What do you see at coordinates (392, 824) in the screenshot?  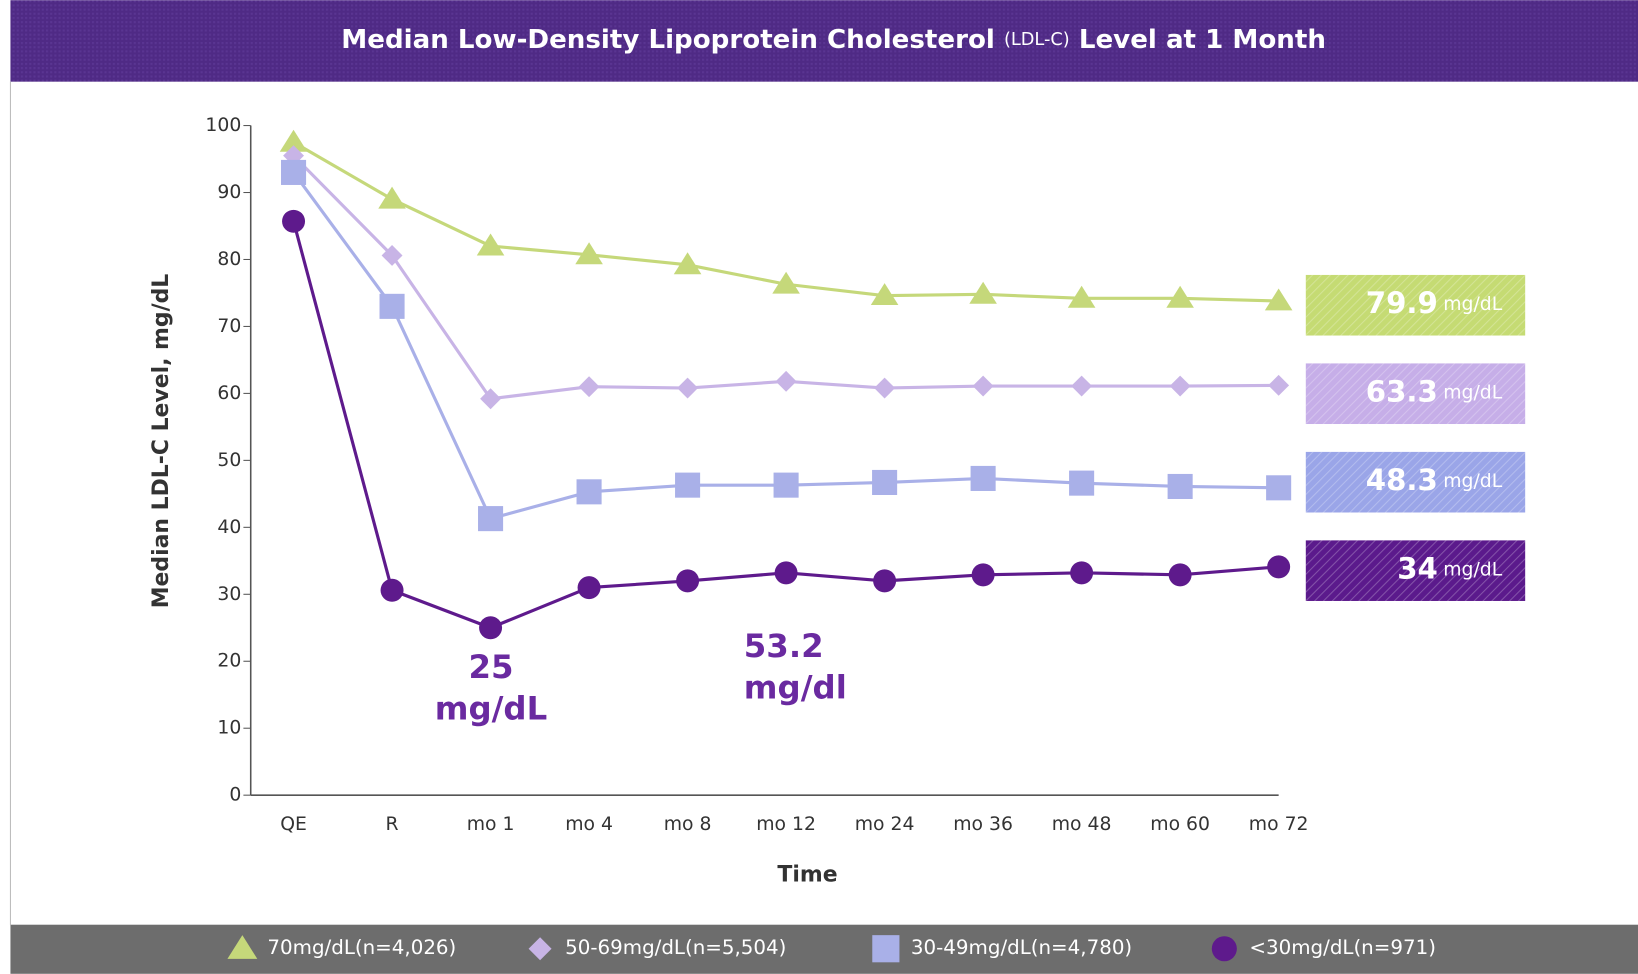 I see `x-tick-label: R` at bounding box center [392, 824].